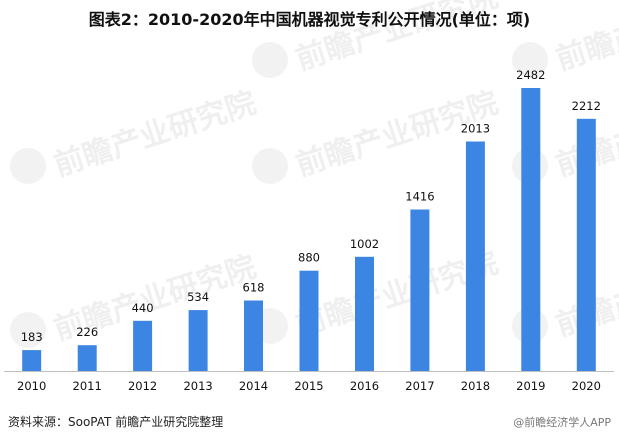 Image resolution: width=619 pixels, height=441 pixels. I want to click on bar-2014, so click(253, 335).